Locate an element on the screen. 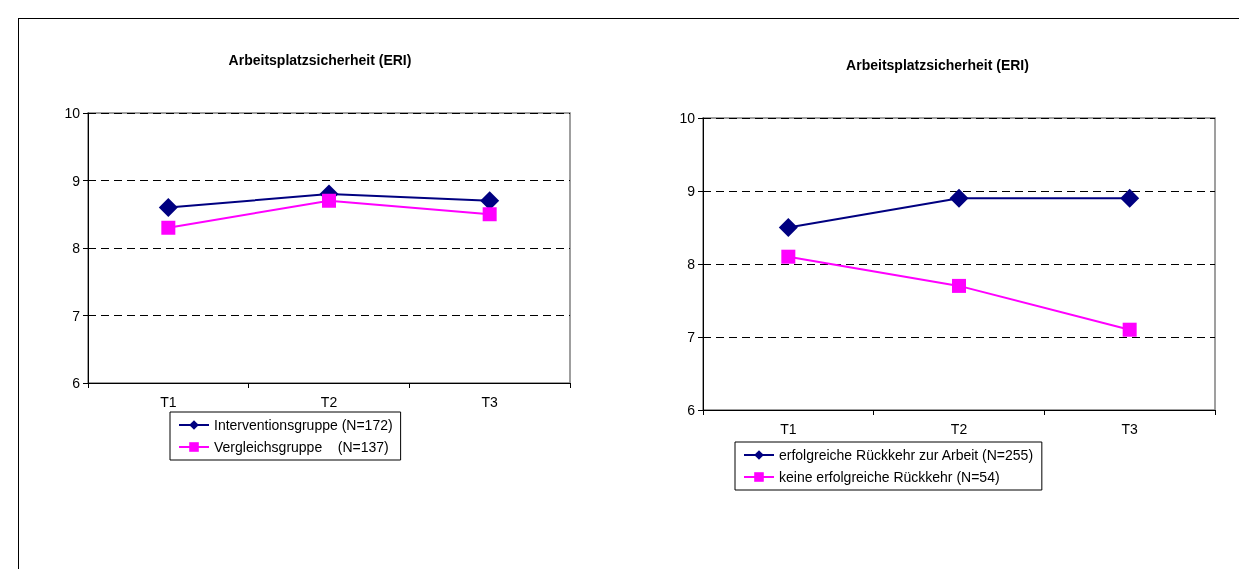  legend-label: Vergleichsgruppe (N=137) is located at coordinates (301, 447).